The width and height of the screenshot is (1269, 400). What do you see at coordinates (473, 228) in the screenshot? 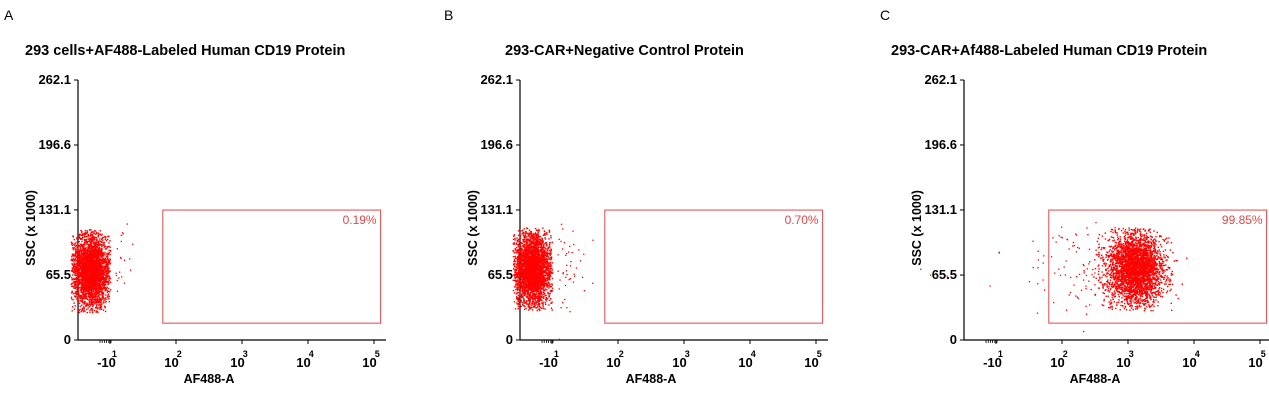
I see `y-axis-label: SSC (x 1000)` at bounding box center [473, 228].